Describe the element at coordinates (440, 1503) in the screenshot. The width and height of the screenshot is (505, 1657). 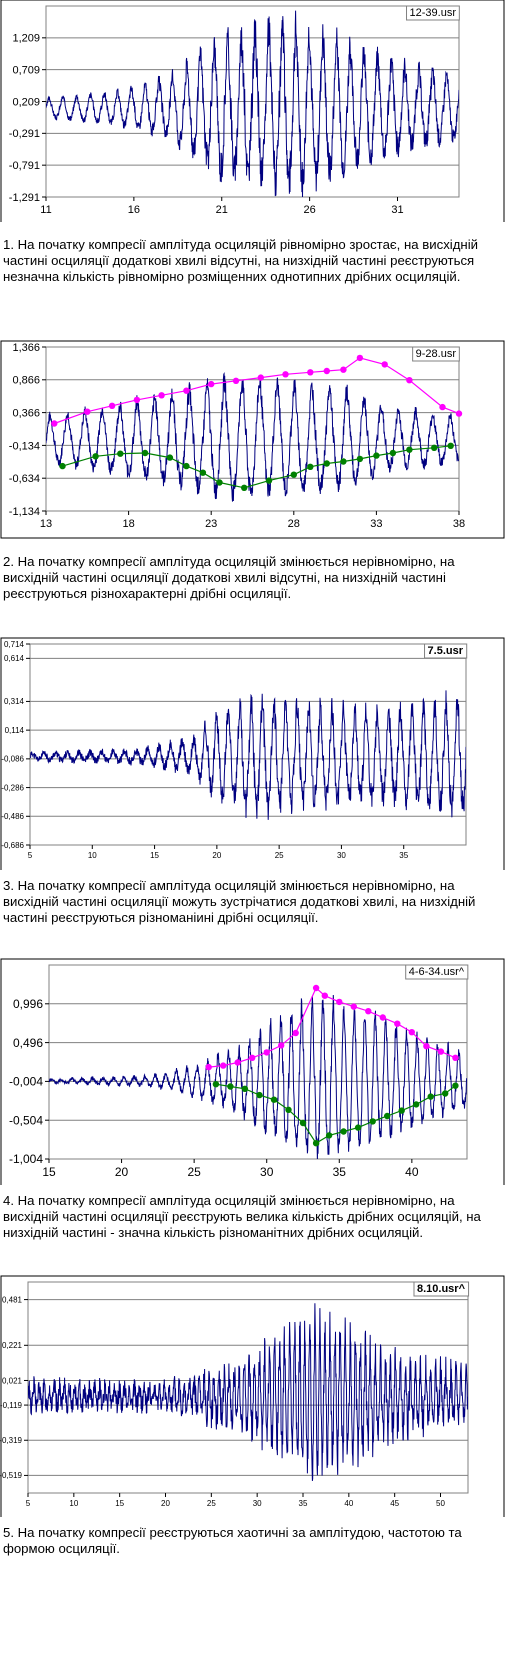
I see `c5-xtick-label: 50` at that location.